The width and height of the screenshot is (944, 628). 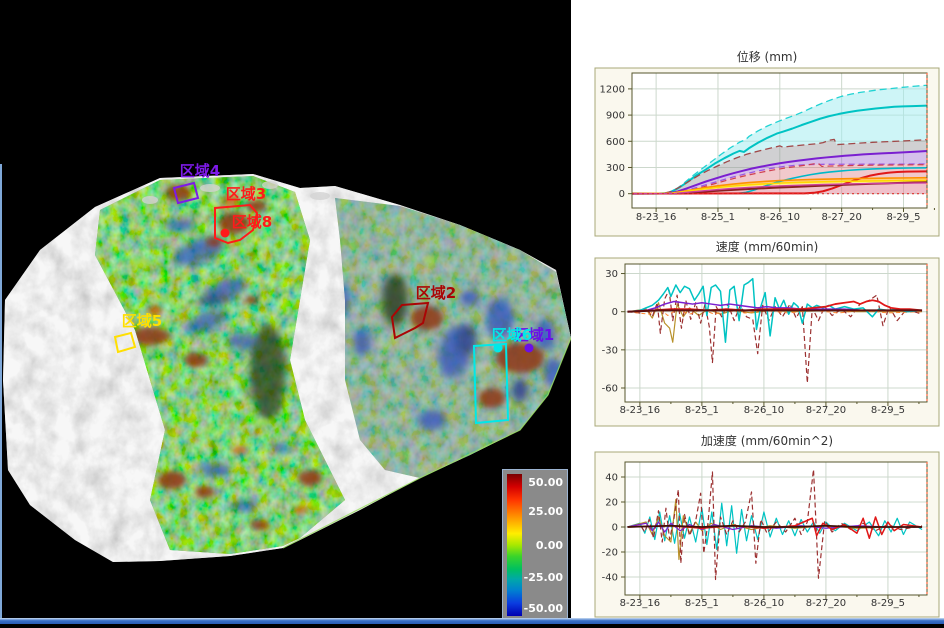 What do you see at coordinates (1, 392) in the screenshot?
I see `window-border-left` at bounding box center [1, 392].